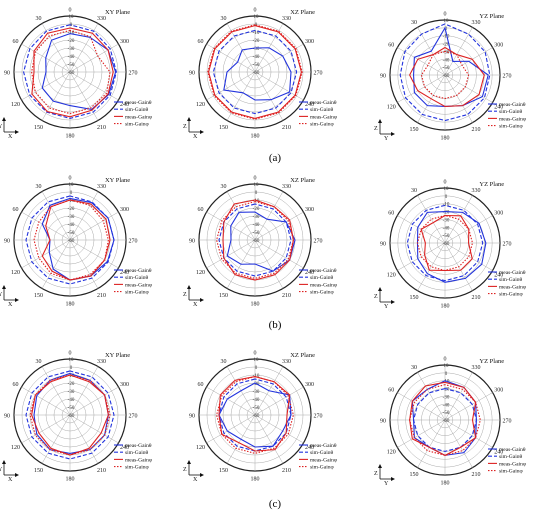  I want to click on row-label-a: (a), so click(275, 158).